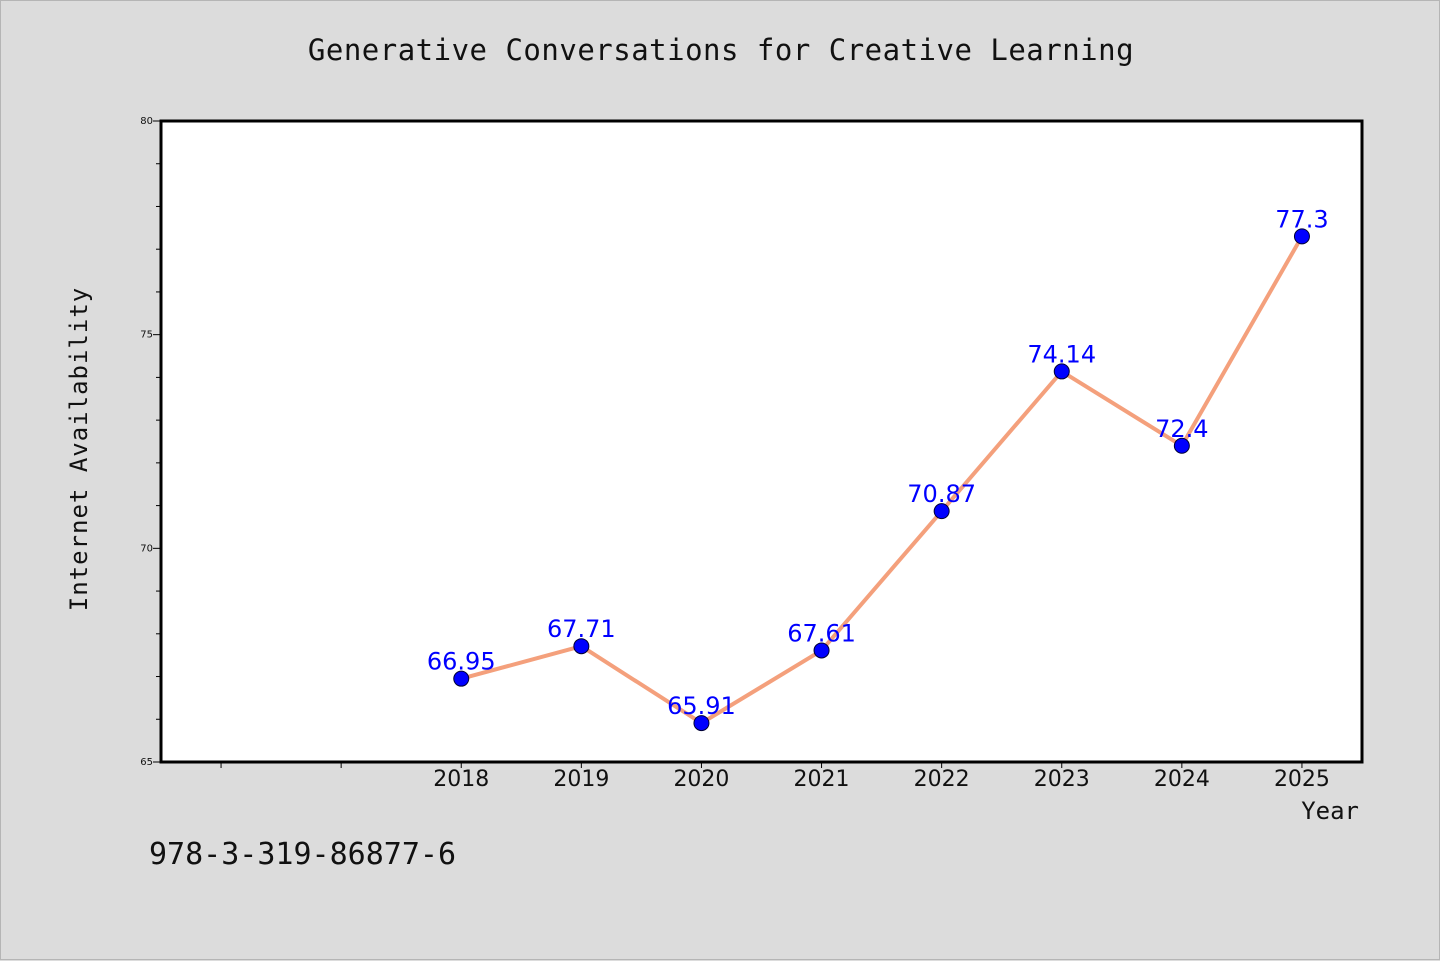  What do you see at coordinates (701, 706) in the screenshot?
I see `data-label: 65.91` at bounding box center [701, 706].